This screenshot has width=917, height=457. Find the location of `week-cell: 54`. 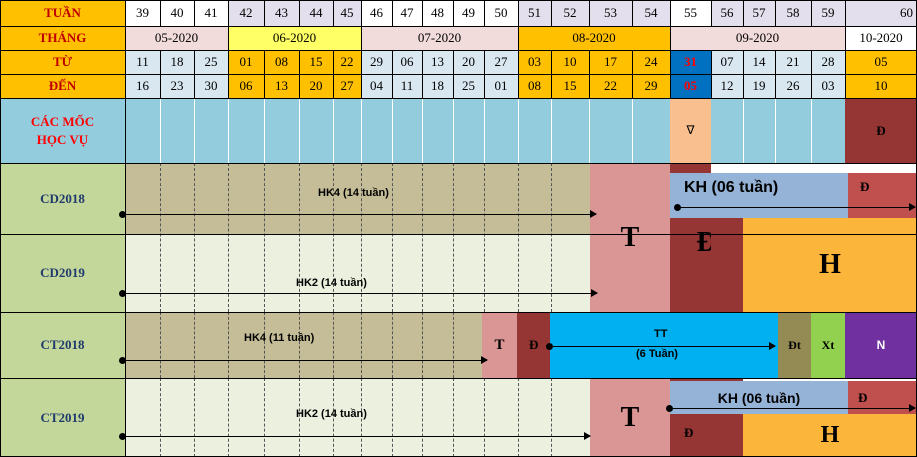

week-cell: 54 is located at coordinates (651, 13).